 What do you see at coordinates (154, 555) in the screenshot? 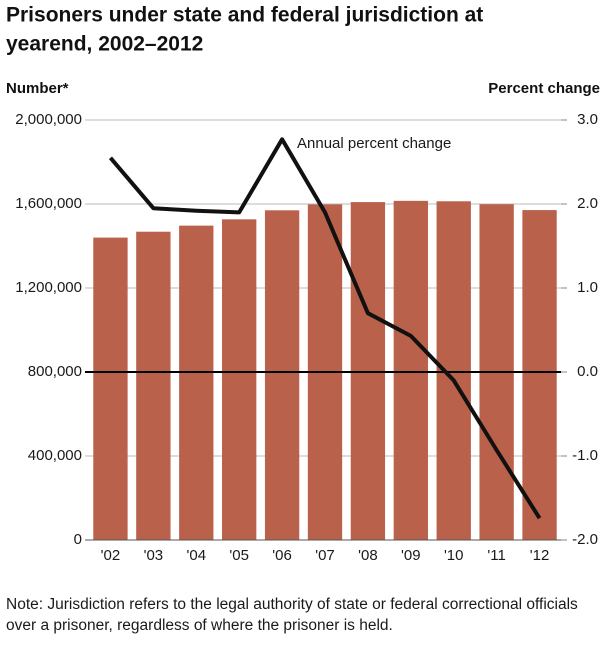
I see `x-tick-label: '03` at bounding box center [154, 555].